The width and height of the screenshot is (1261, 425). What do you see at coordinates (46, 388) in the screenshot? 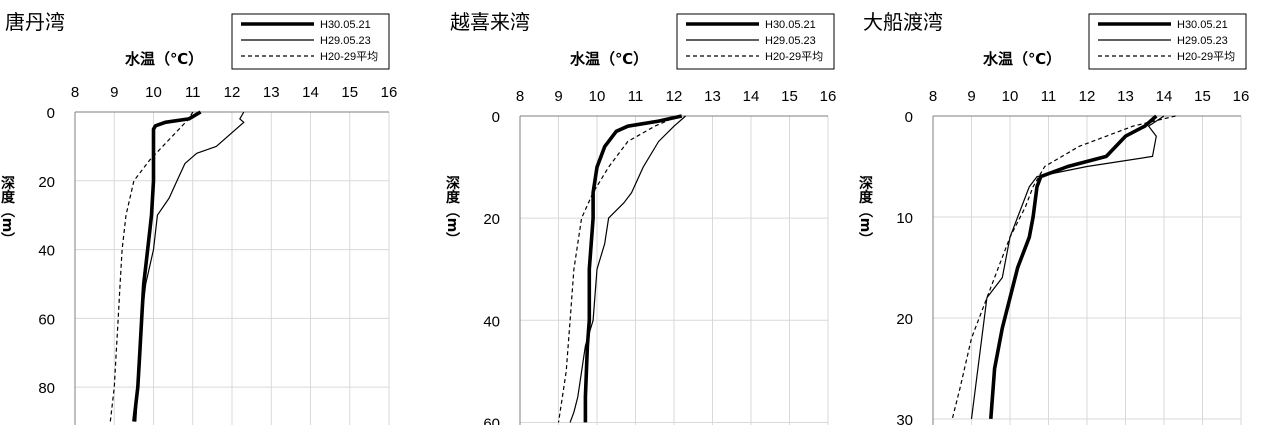
I see `y-tick-label: 80` at bounding box center [46, 388].